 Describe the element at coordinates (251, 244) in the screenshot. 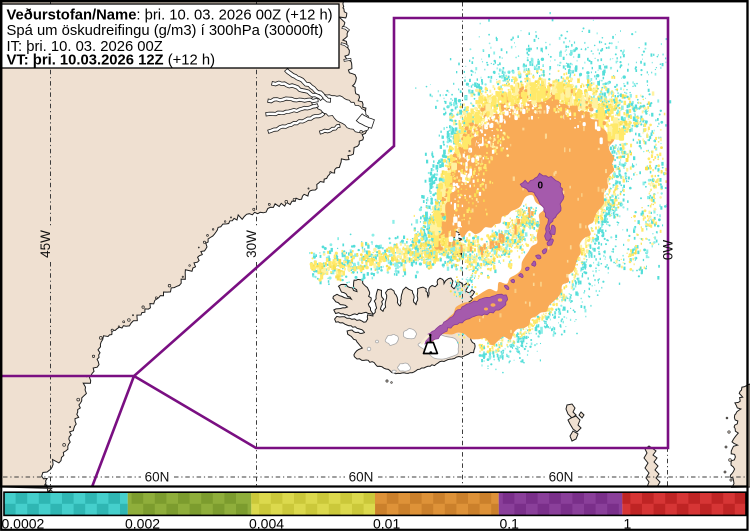

I see `svg-text: 30W` at that location.